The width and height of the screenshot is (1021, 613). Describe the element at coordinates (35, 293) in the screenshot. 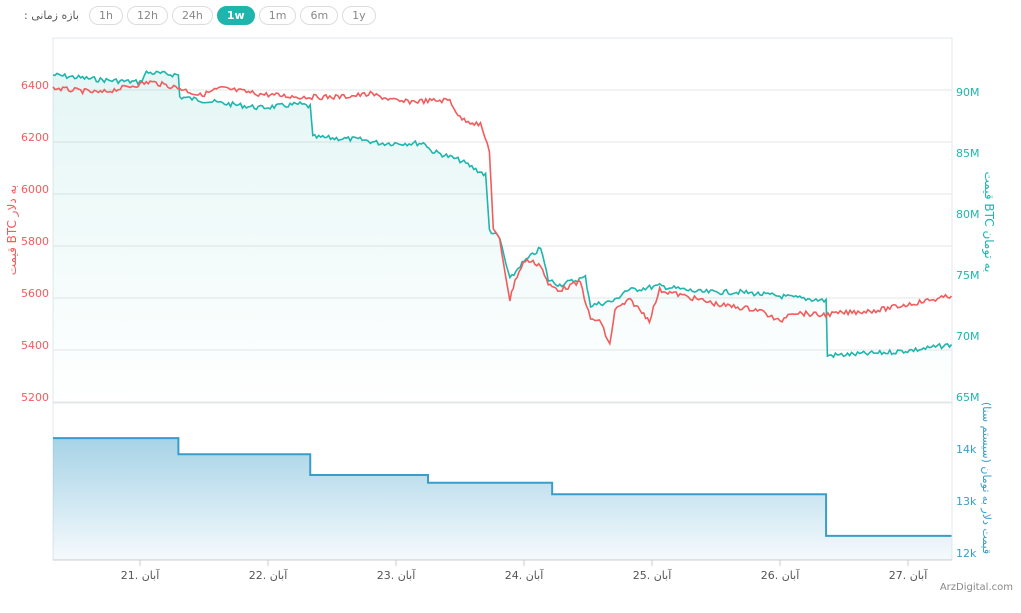

I see `left-tick-label: 5600` at that location.